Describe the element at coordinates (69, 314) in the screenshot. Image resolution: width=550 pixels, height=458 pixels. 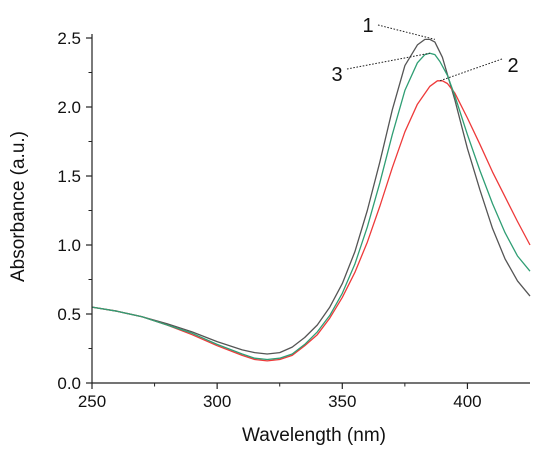
I see `y-tick-label: 0.5` at that location.